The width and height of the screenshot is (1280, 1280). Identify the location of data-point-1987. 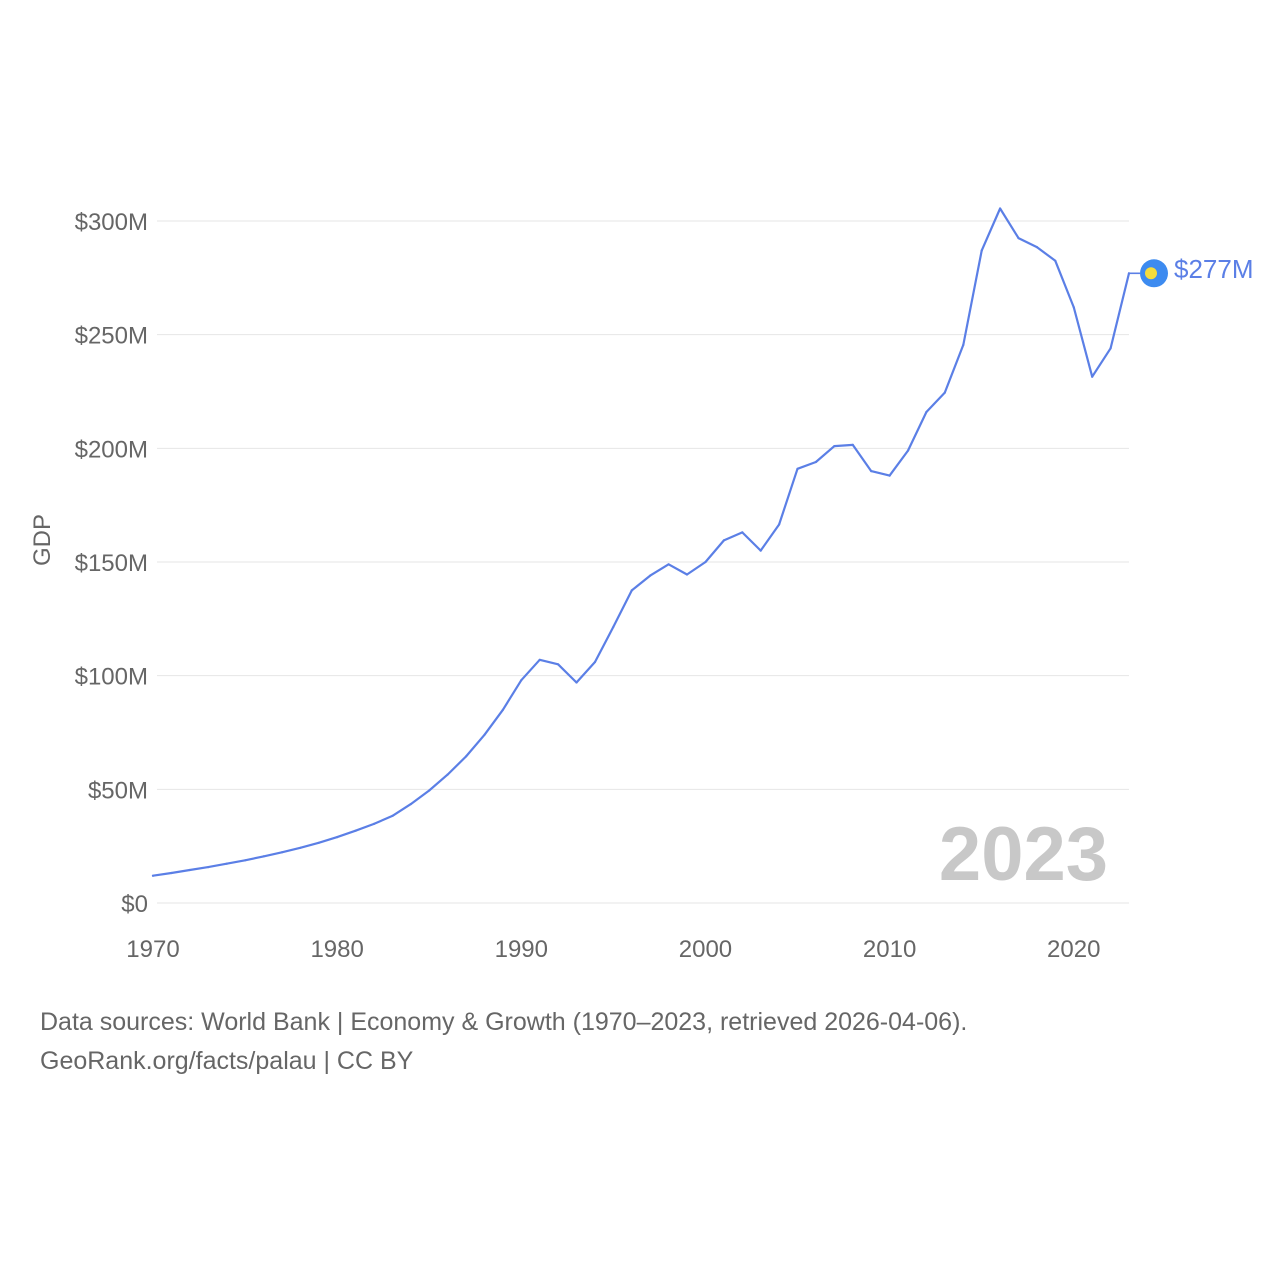
(466, 756).